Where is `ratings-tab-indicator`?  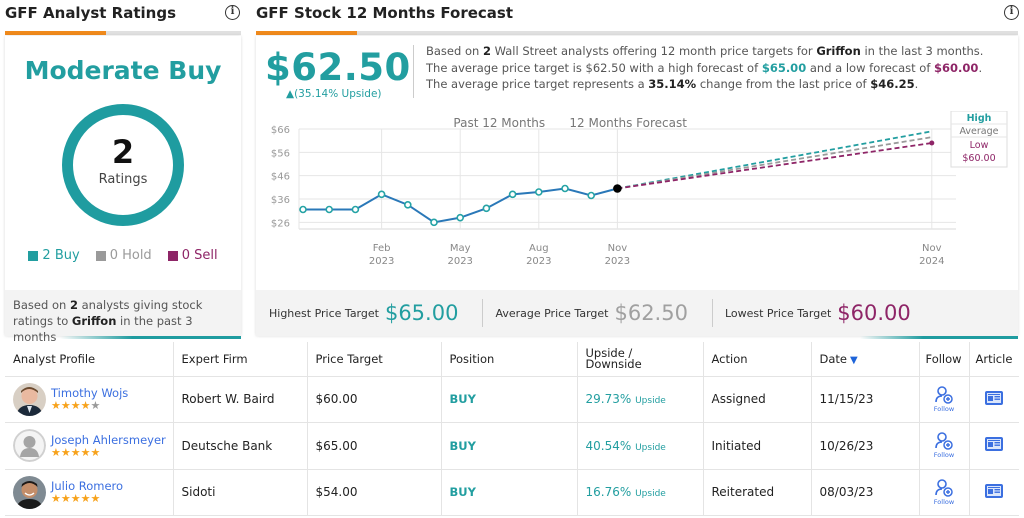 ratings-tab-indicator is located at coordinates (123, 33).